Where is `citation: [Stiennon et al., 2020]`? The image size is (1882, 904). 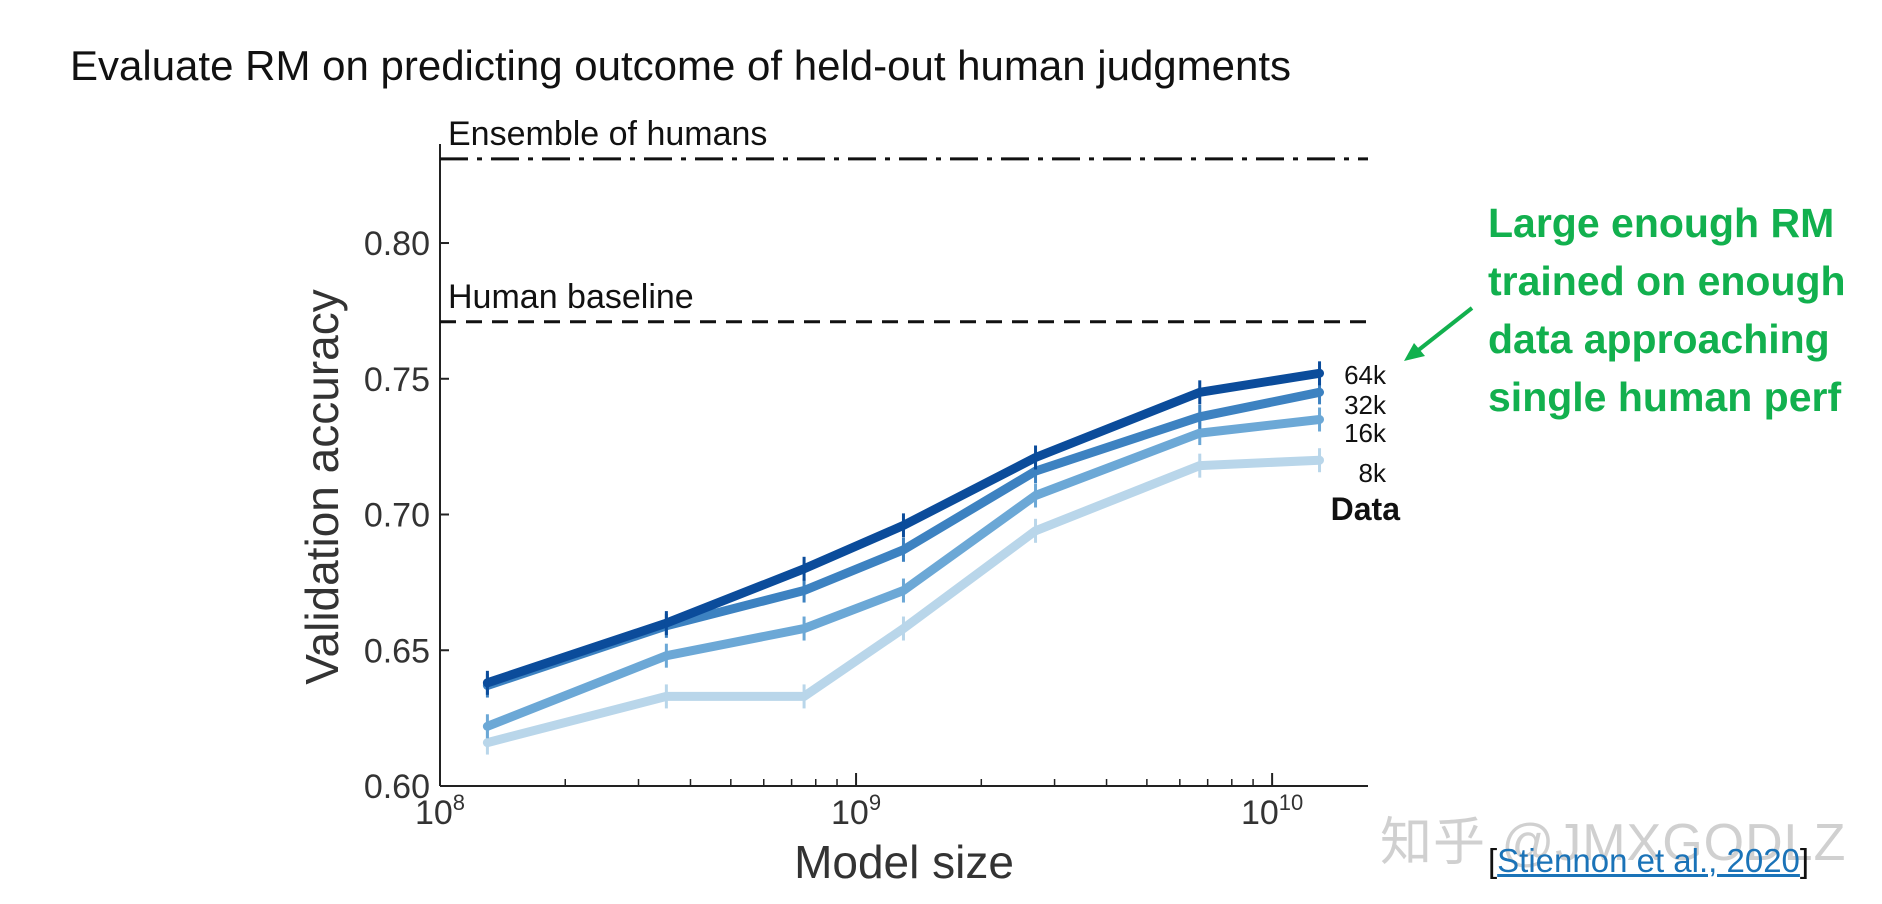 citation: [Stiennon et al., 2020] is located at coordinates (1648, 861).